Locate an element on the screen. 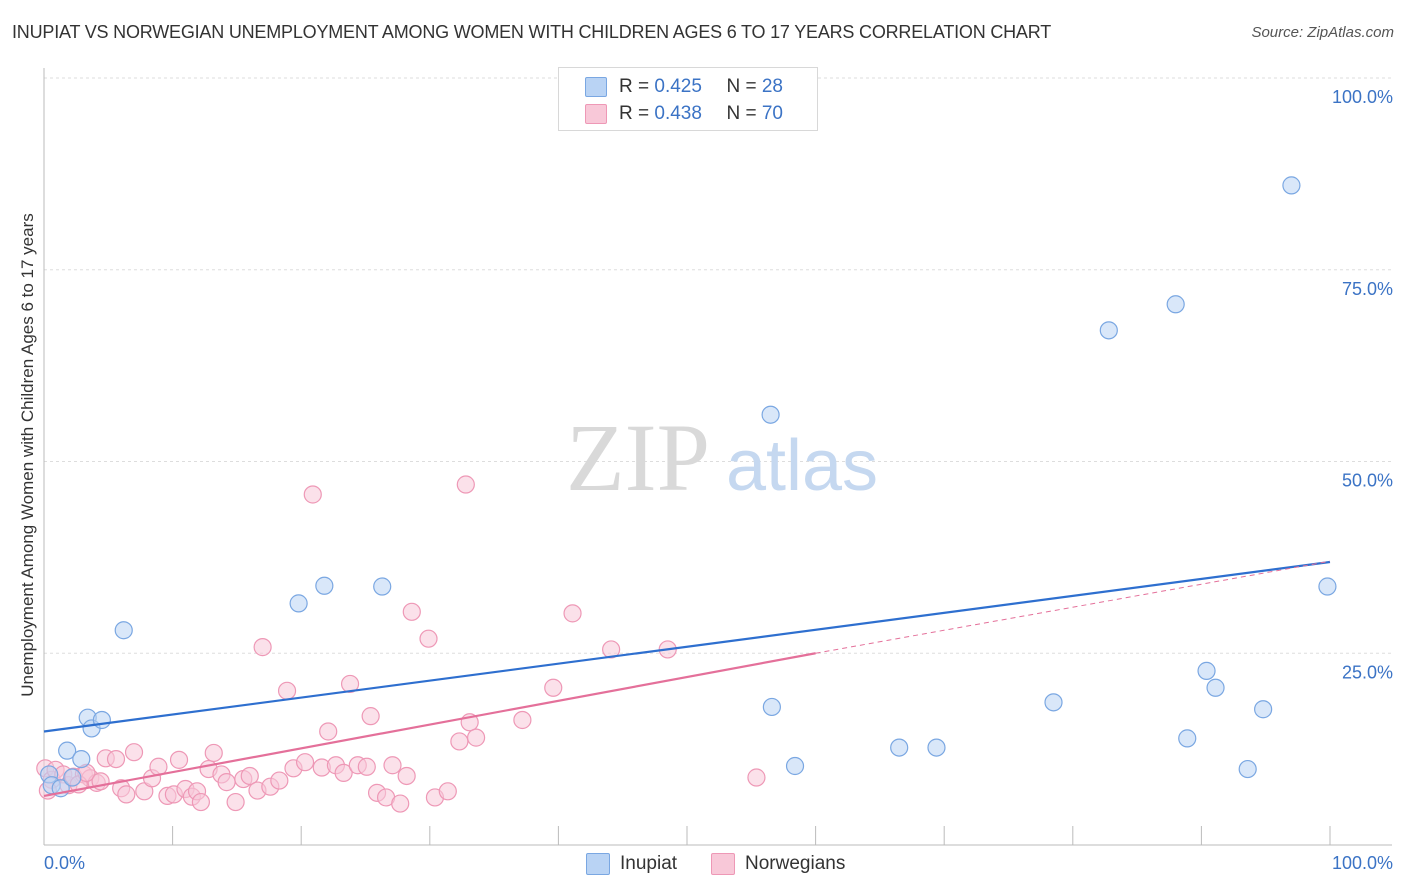 This screenshot has height=892, width=1406. y-tick-label: 50.0% is located at coordinates (1367, 481).